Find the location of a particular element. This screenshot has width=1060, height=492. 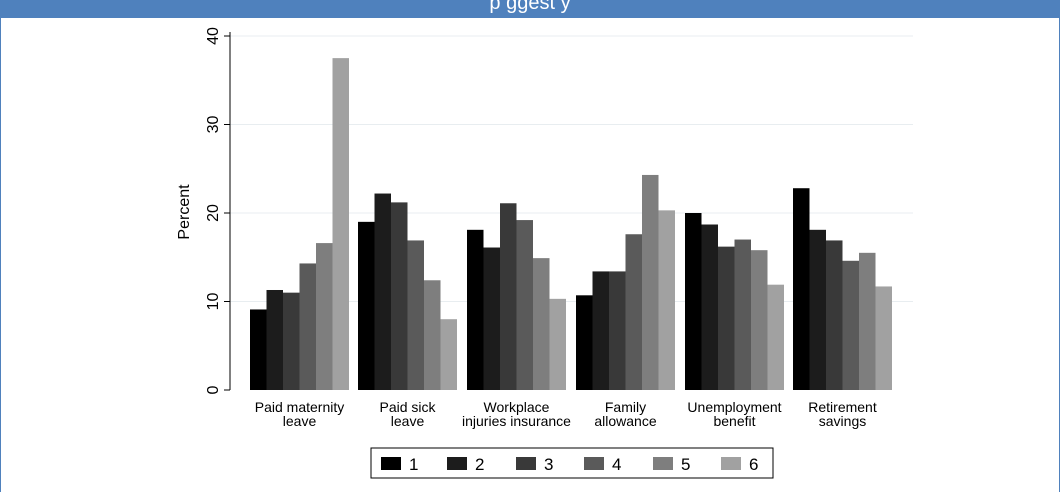

y-tick-label: 0 is located at coordinates (213, 389).